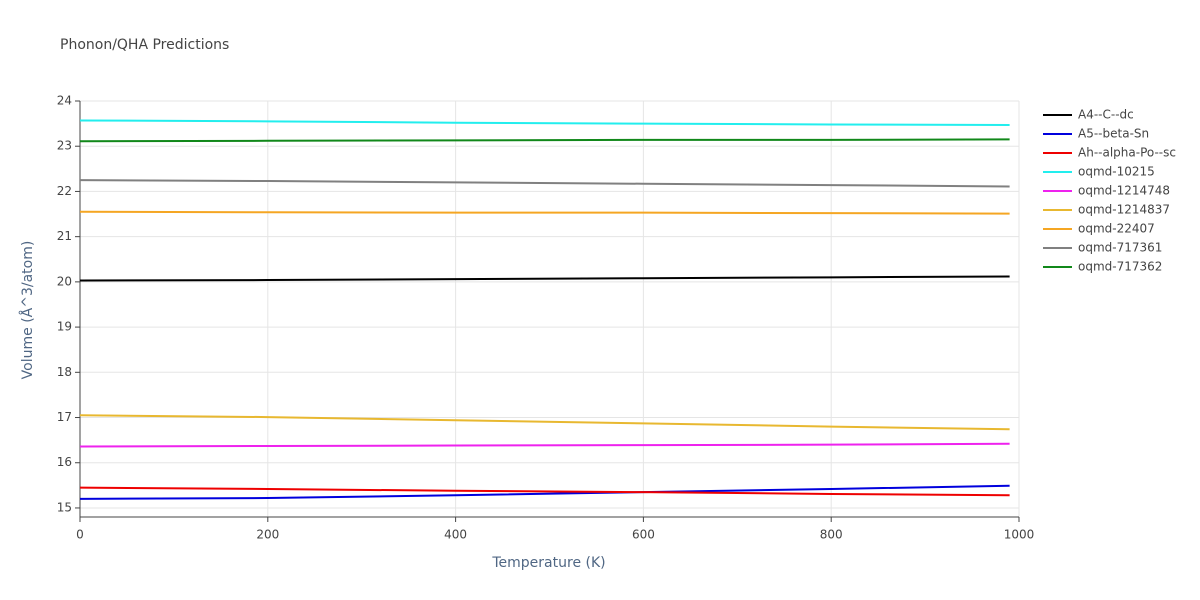  Describe the element at coordinates (1019, 535) in the screenshot. I see `x-tick-label: 1000` at that location.